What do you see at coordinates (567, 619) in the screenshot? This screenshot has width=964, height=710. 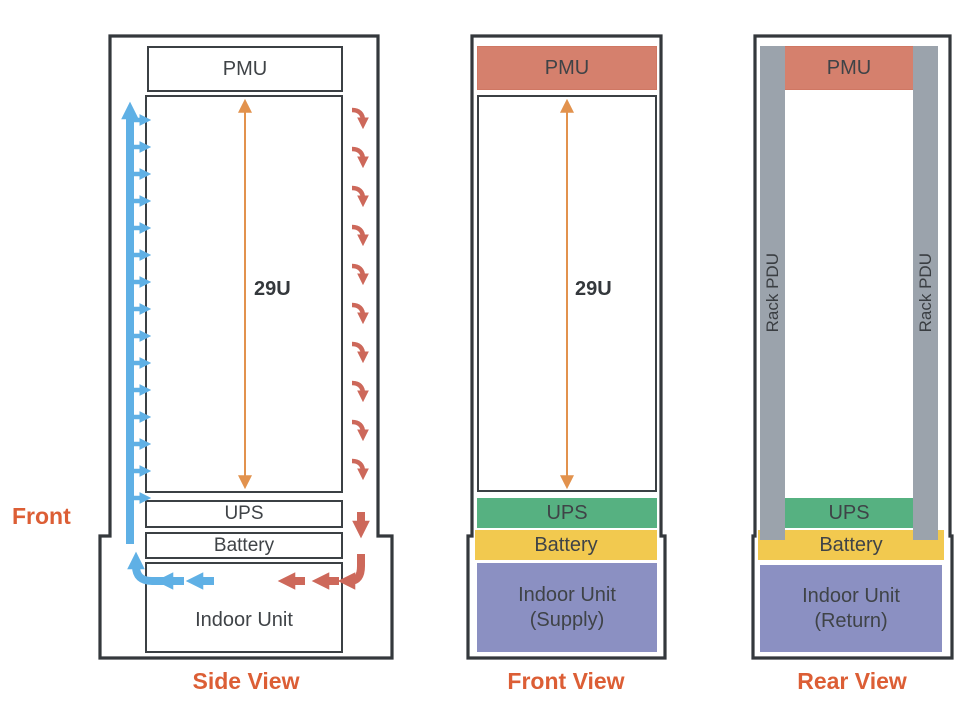 I see `front-indoor-unit-sublabel: (Supply)` at bounding box center [567, 619].